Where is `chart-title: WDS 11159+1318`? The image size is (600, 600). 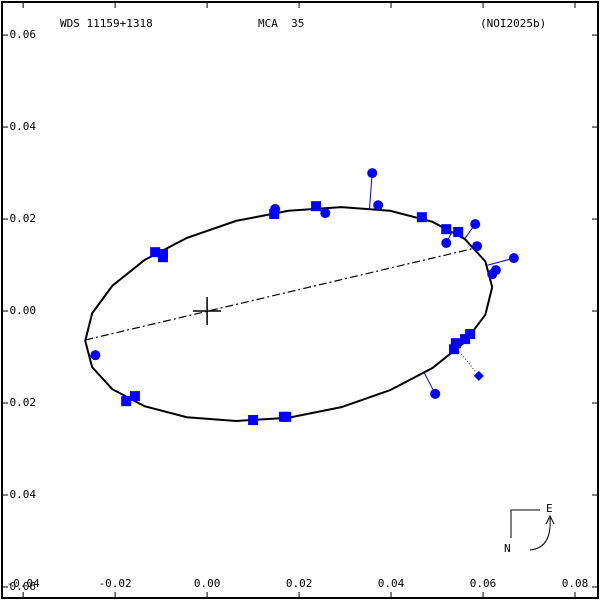 chart-title: WDS 11159+1318 is located at coordinates (106, 23).